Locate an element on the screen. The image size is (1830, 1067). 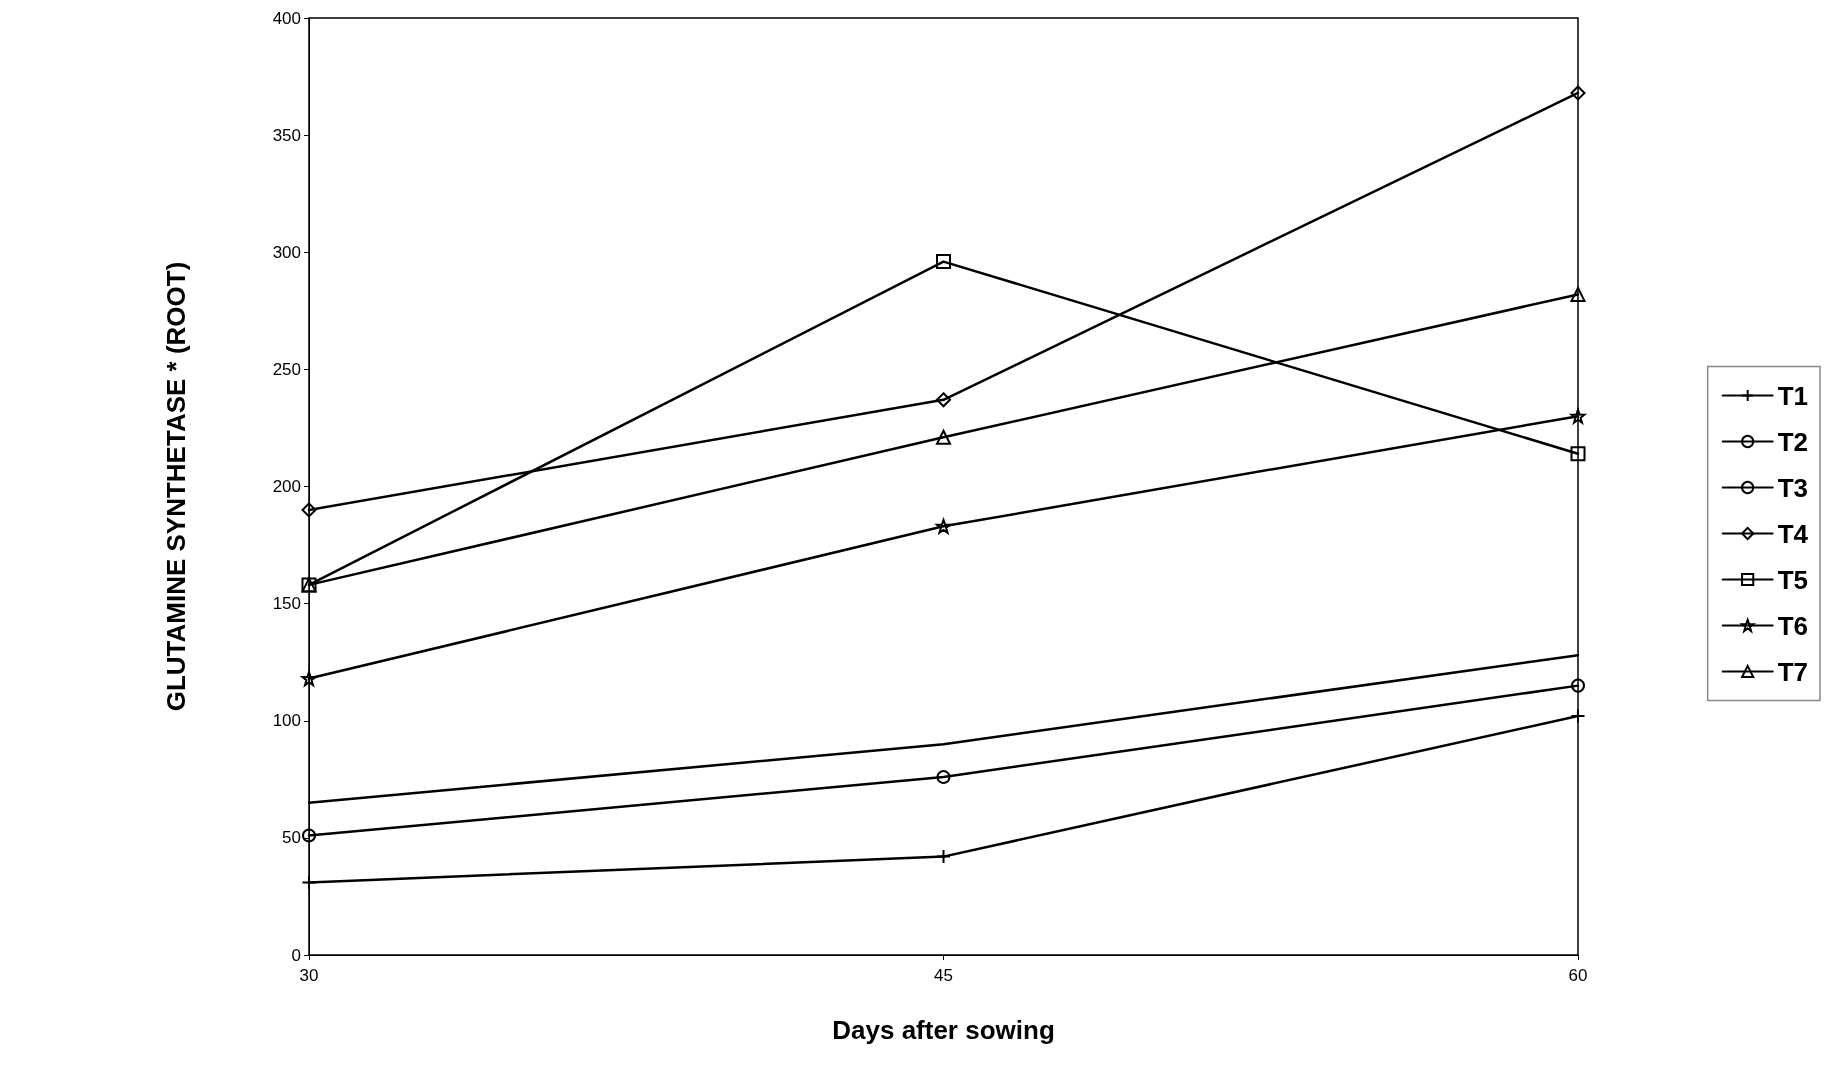
legend-label: T4 is located at coordinates (1793, 533).